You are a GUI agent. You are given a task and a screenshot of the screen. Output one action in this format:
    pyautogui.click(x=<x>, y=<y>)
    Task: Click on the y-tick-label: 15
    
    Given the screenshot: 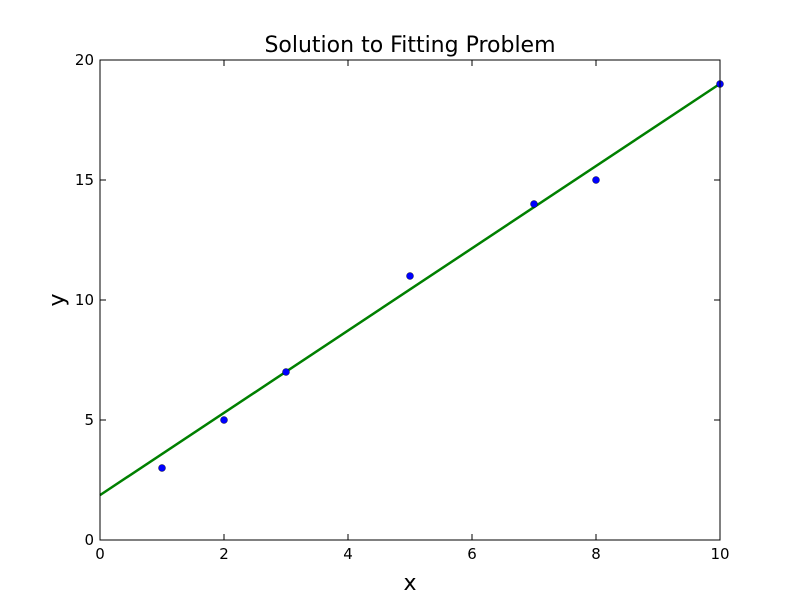 What is the action you would take?
    pyautogui.click(x=84, y=180)
    